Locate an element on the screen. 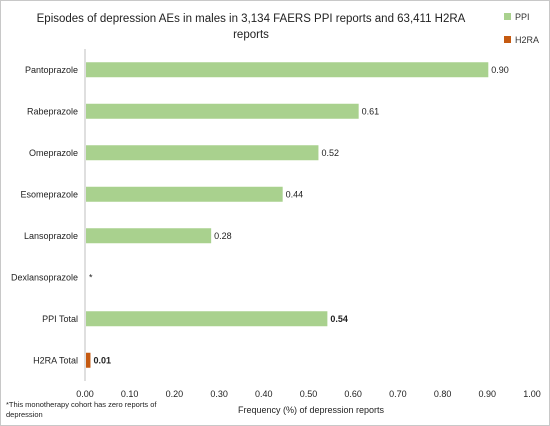 This screenshot has width=550, height=426. x-tick-label: 0.80 is located at coordinates (443, 394).